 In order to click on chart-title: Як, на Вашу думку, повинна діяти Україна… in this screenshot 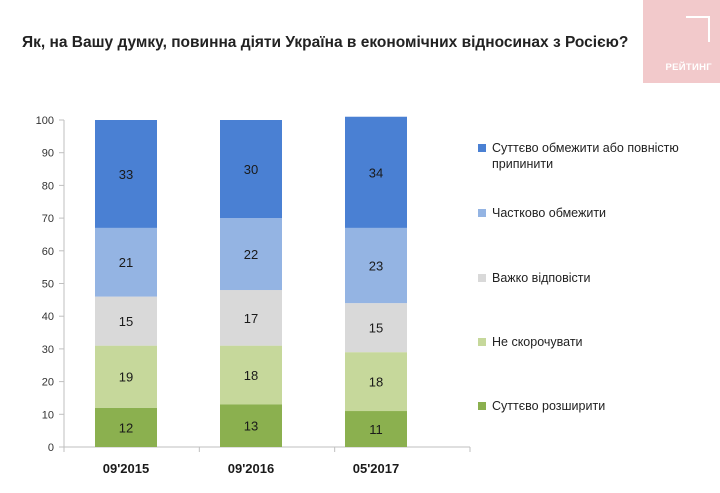, I will do `click(325, 42)`.